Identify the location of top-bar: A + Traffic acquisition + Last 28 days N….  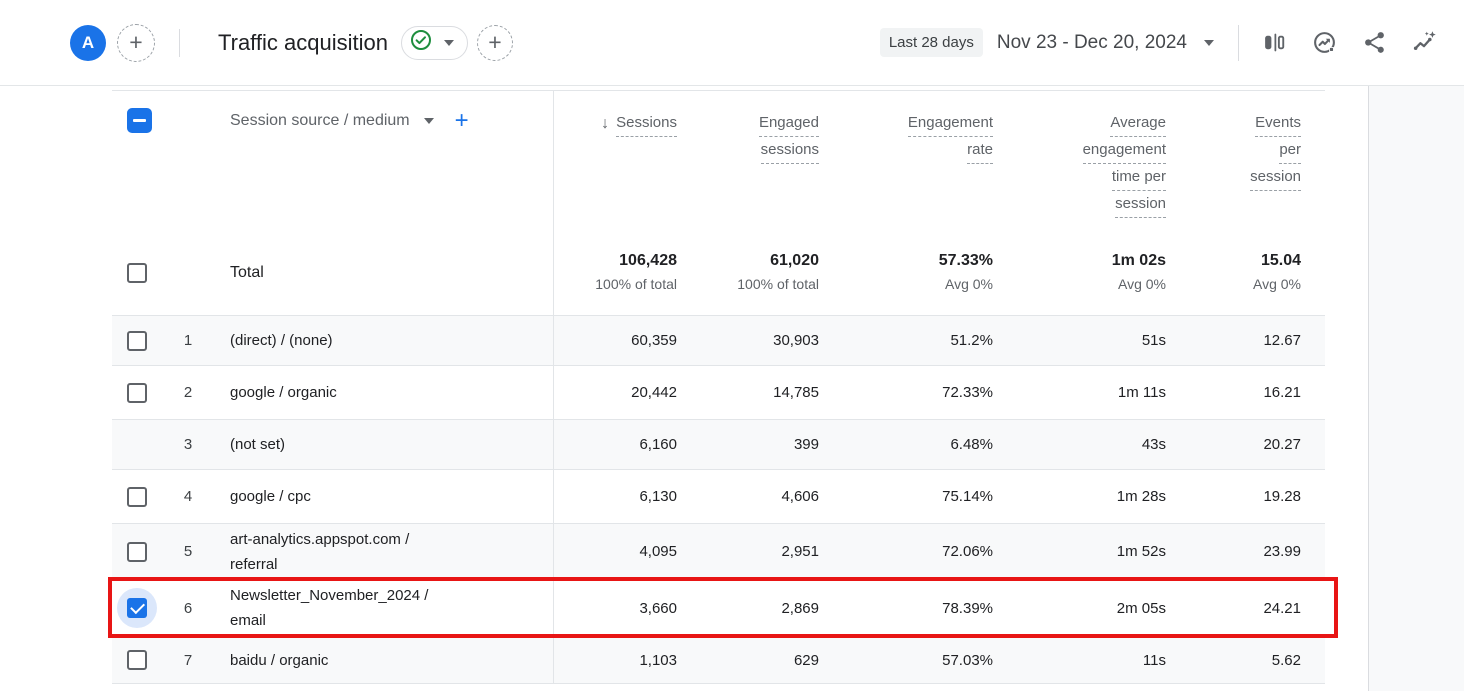
(732, 43).